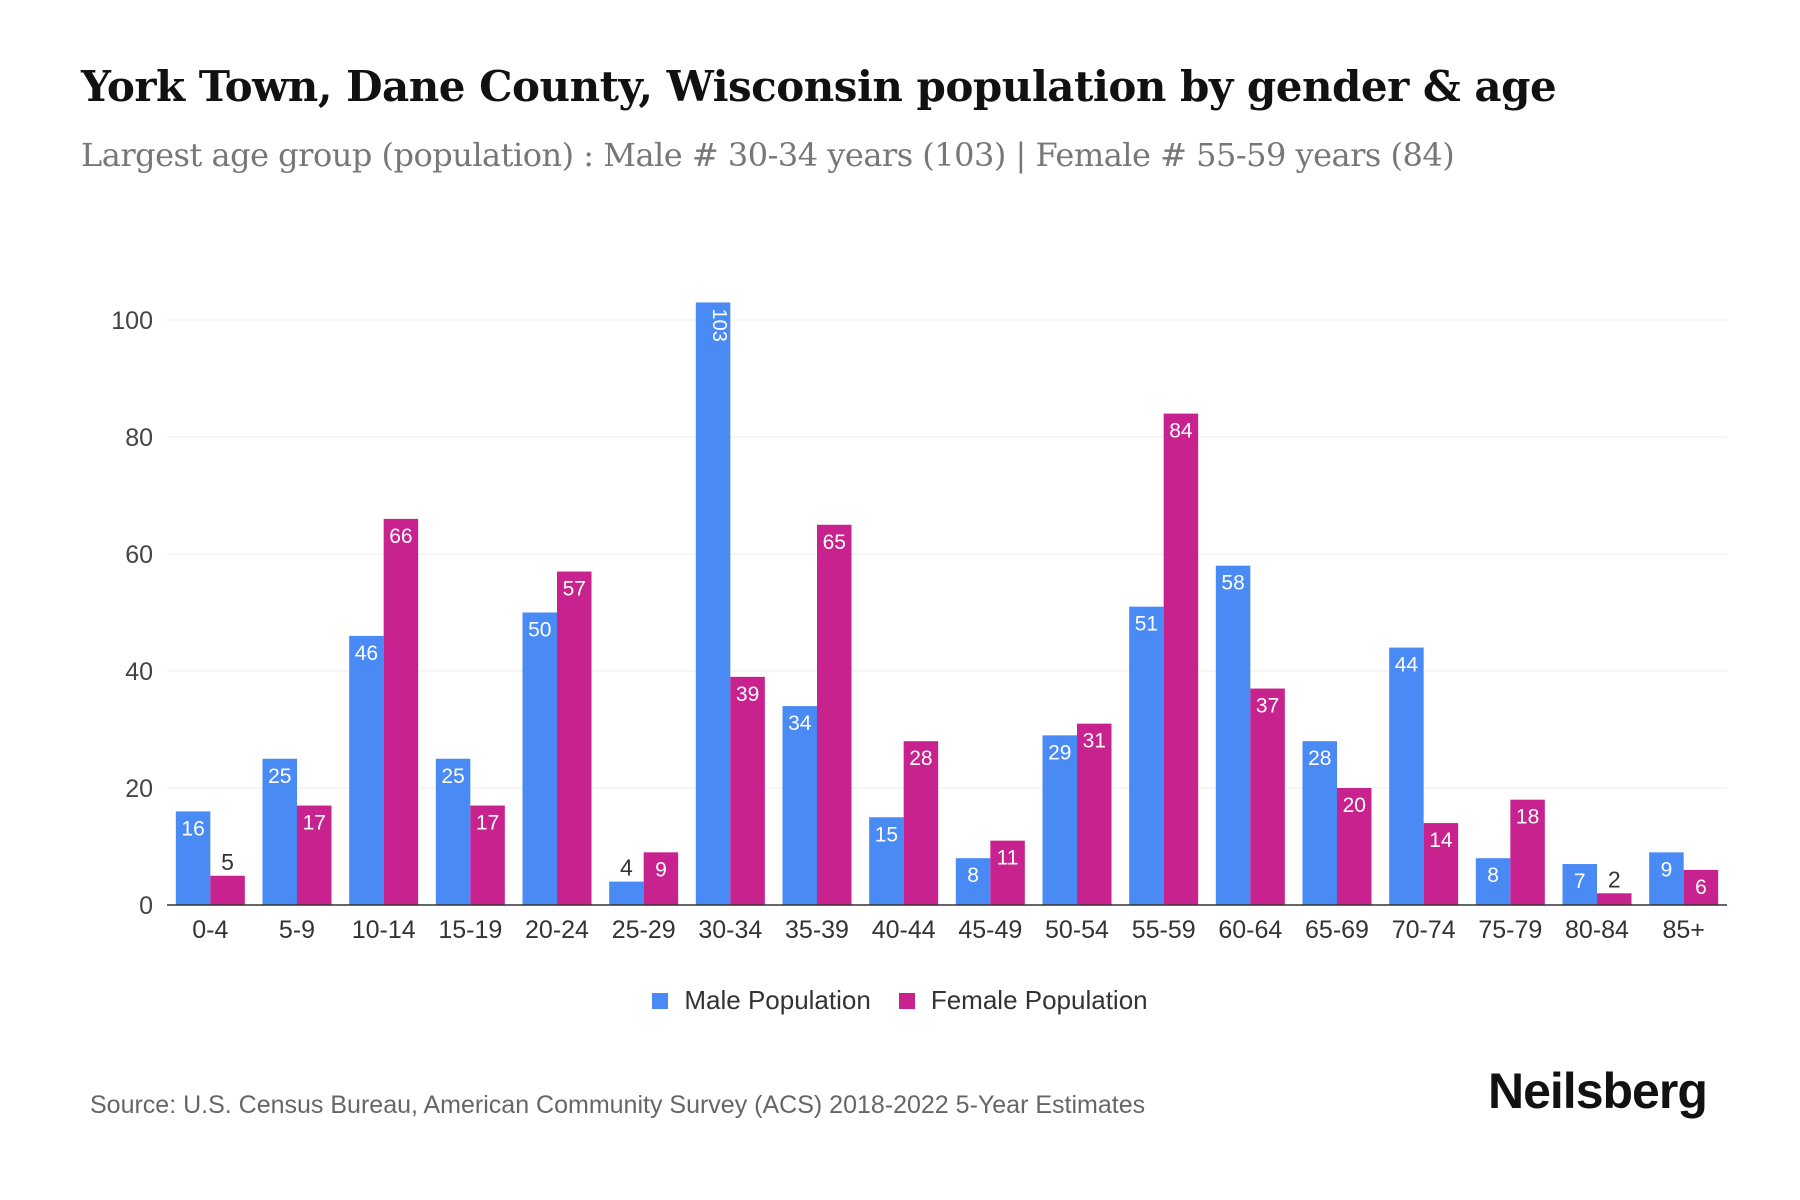  I want to click on neilsberg-logo: Neilsberg, so click(1598, 1091).